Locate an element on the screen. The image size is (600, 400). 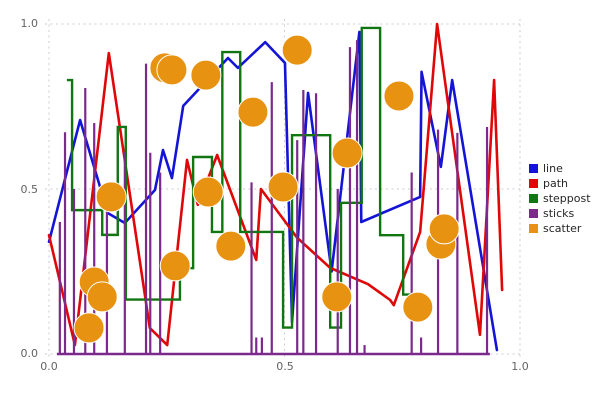
legend-item-steppost: steppost is located at coordinates (560, 198).